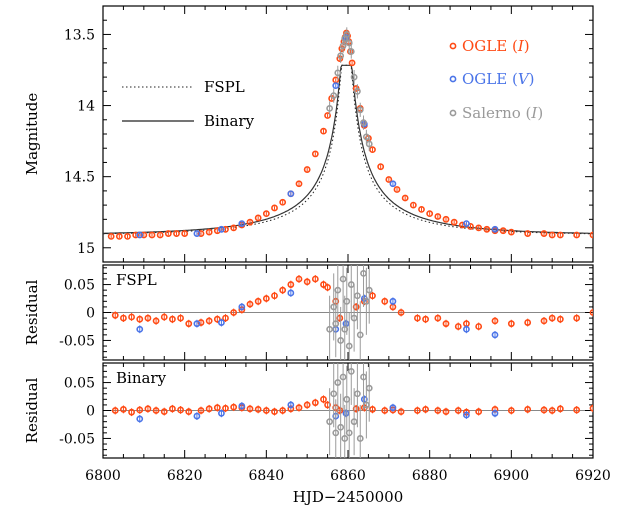  I want to click on data-layer, so click(352, 312).